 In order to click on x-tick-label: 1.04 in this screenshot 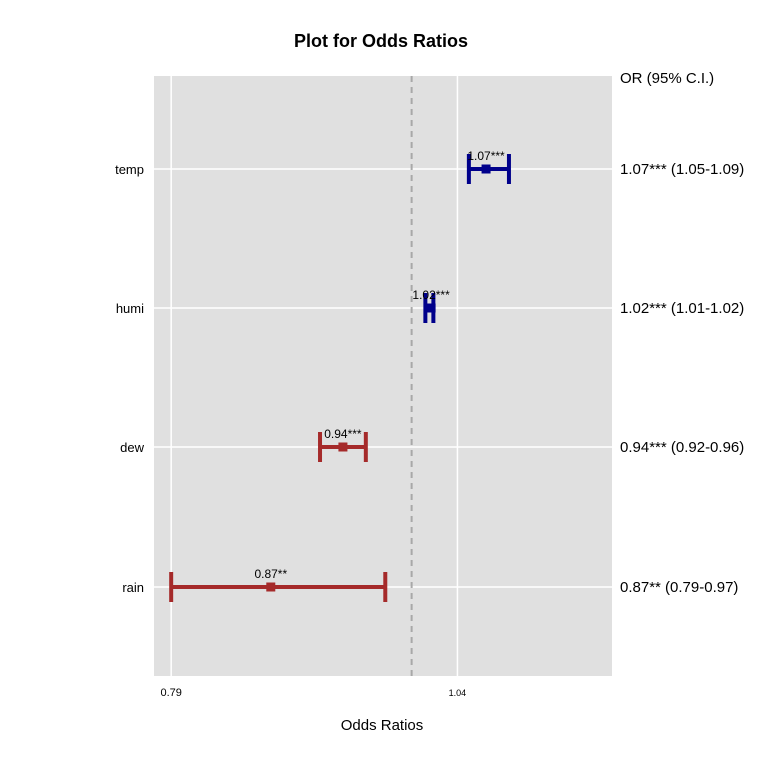, I will do `click(458, 693)`.